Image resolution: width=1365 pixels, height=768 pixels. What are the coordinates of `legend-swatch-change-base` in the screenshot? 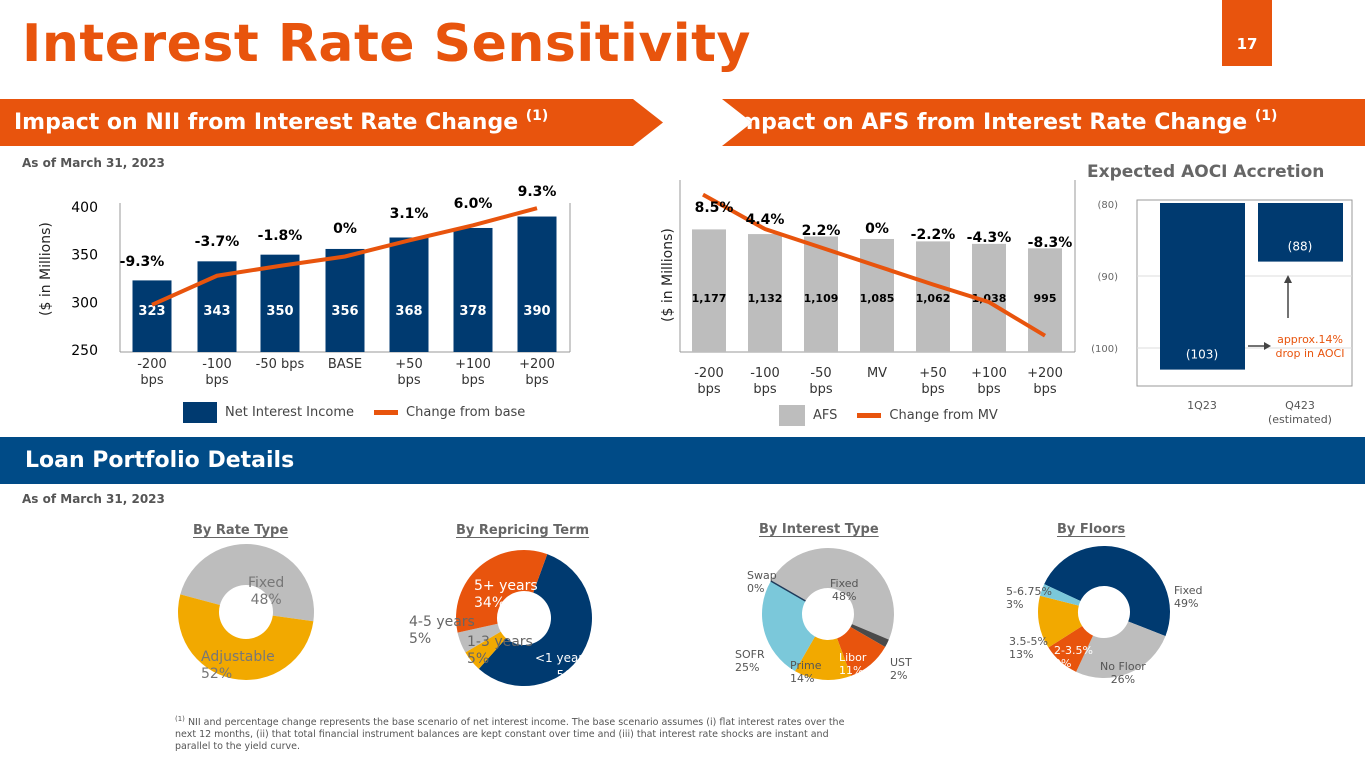 It's located at (386, 412).